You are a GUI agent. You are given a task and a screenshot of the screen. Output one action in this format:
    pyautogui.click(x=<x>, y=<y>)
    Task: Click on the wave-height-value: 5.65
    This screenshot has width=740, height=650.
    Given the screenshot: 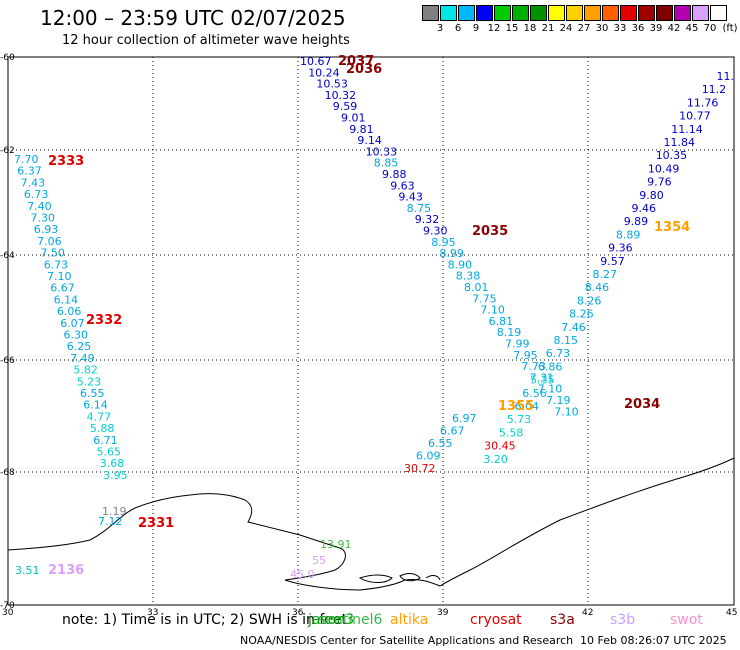 What is the action you would take?
    pyautogui.click(x=109, y=452)
    